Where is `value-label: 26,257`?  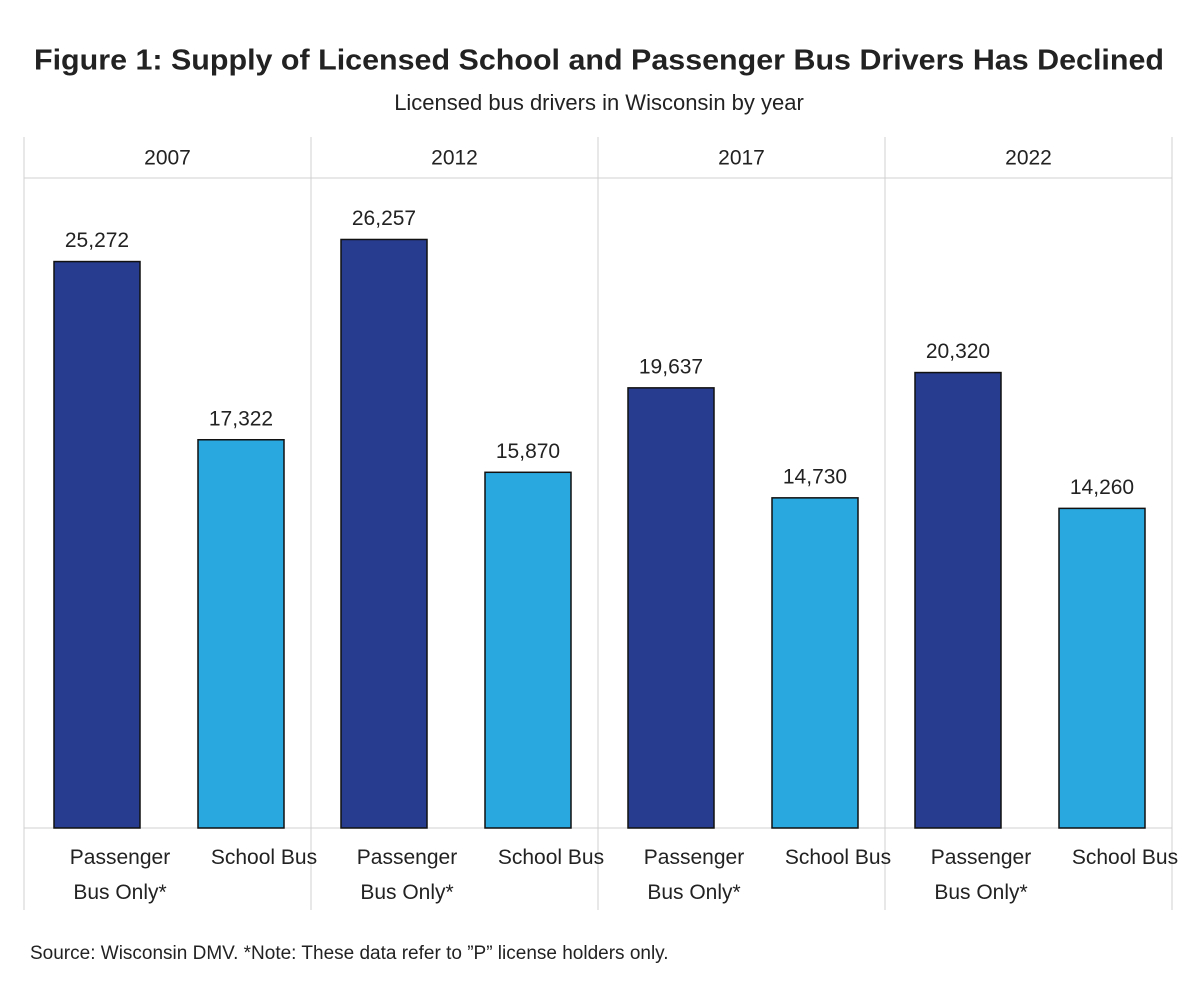
value-label: 26,257 is located at coordinates (384, 218).